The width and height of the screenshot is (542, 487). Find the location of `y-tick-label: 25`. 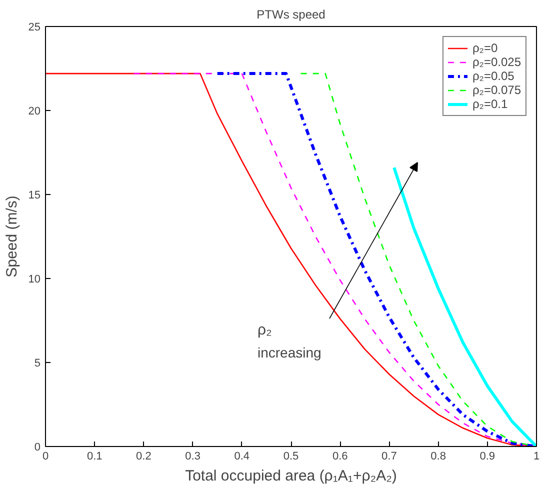

y-tick-label: 25 is located at coordinates (34, 28).